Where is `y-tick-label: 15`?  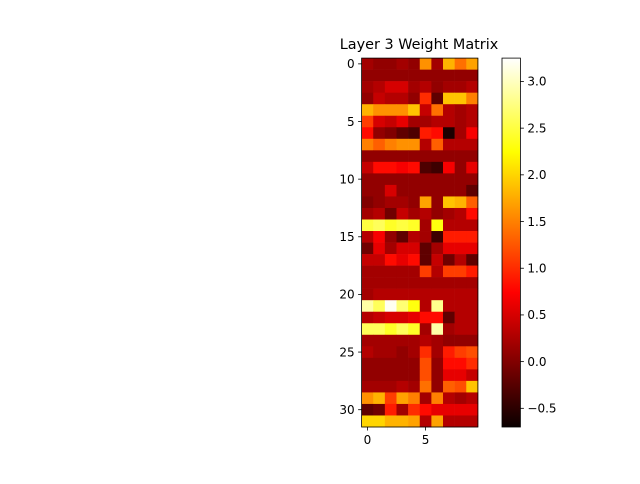
y-tick-label: 15 is located at coordinates (346, 237).